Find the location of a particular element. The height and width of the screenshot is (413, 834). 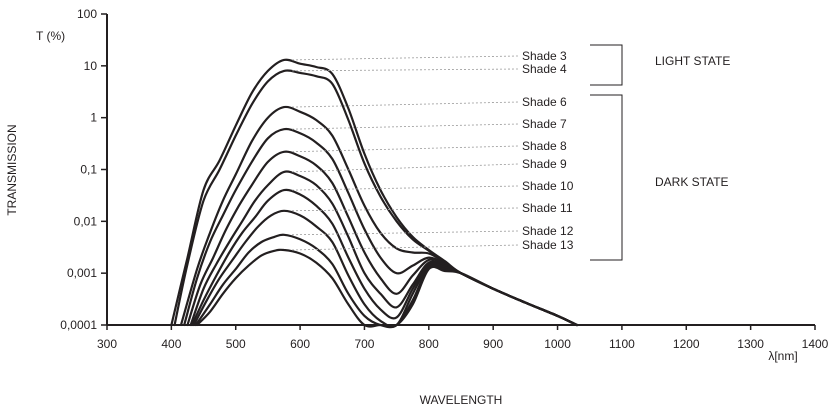

x-tick-label: 700 is located at coordinates (364, 344).